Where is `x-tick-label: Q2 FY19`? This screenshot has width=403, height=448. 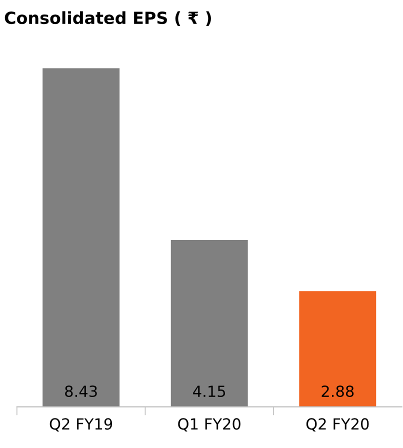
x-tick-label: Q2 FY19 is located at coordinates (81, 425).